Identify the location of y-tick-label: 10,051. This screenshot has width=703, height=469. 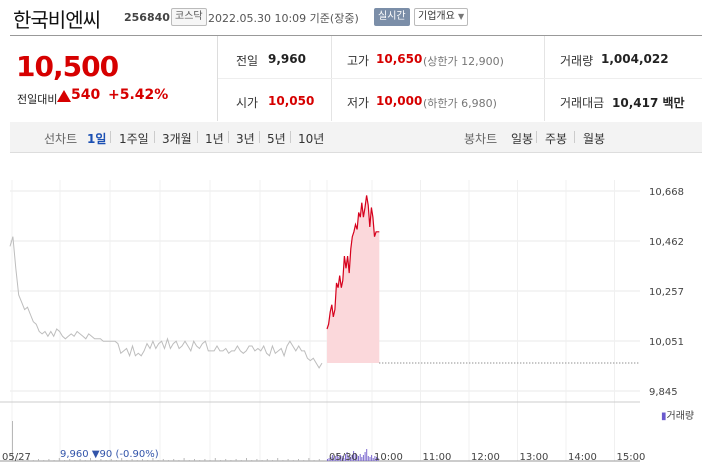
(666, 342).